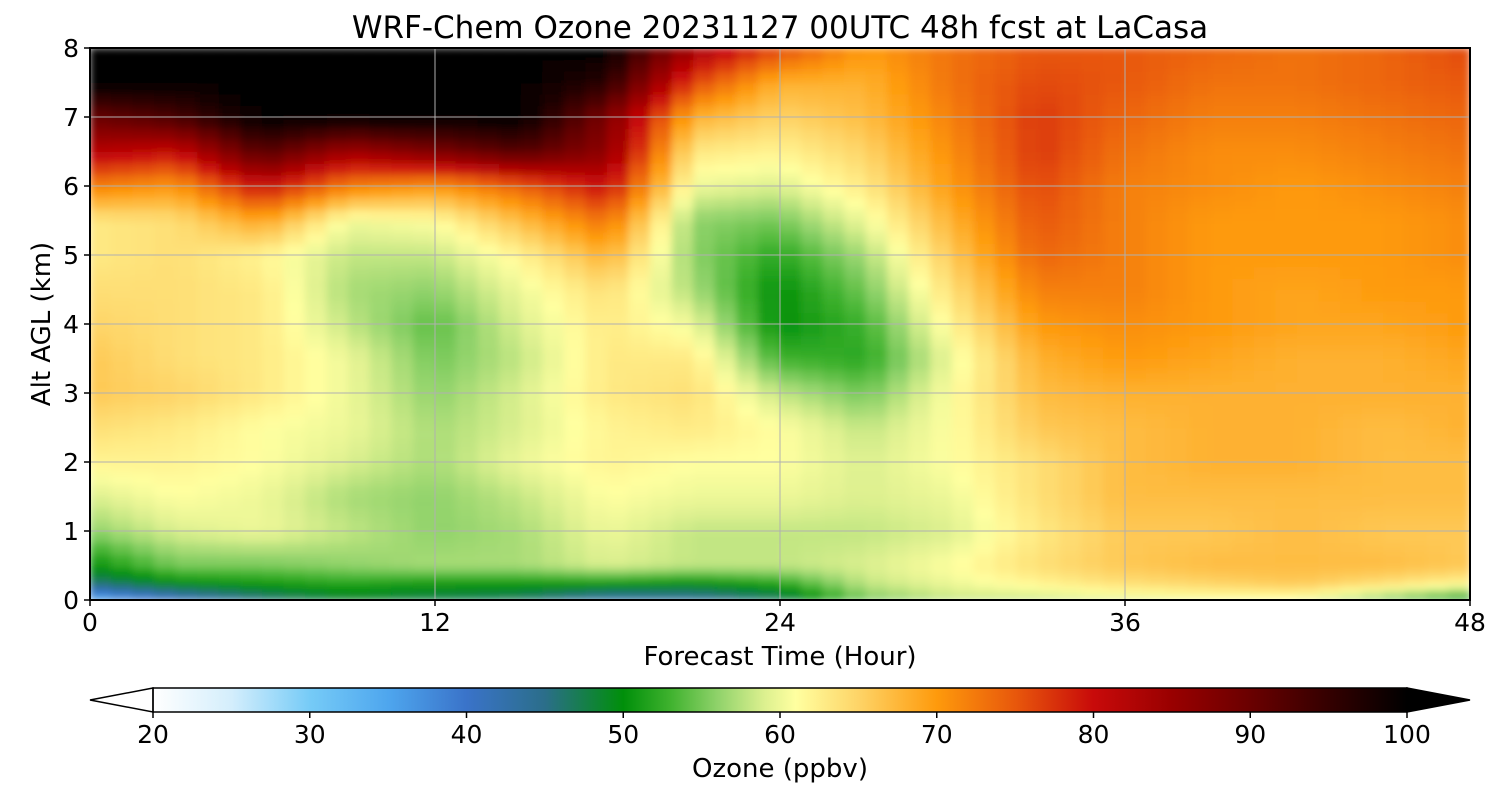  I want to click on y-tick-label: 8, so click(71, 48).